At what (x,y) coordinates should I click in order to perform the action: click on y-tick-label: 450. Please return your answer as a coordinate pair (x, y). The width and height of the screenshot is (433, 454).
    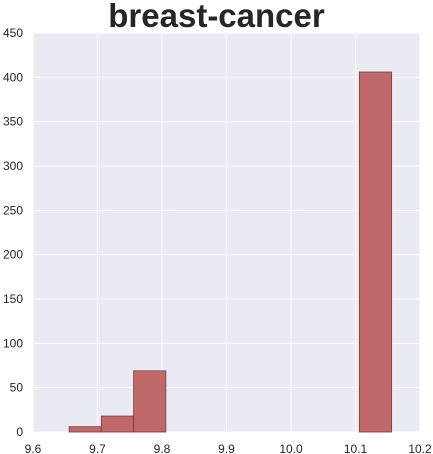
    Looking at the image, I should click on (13, 33).